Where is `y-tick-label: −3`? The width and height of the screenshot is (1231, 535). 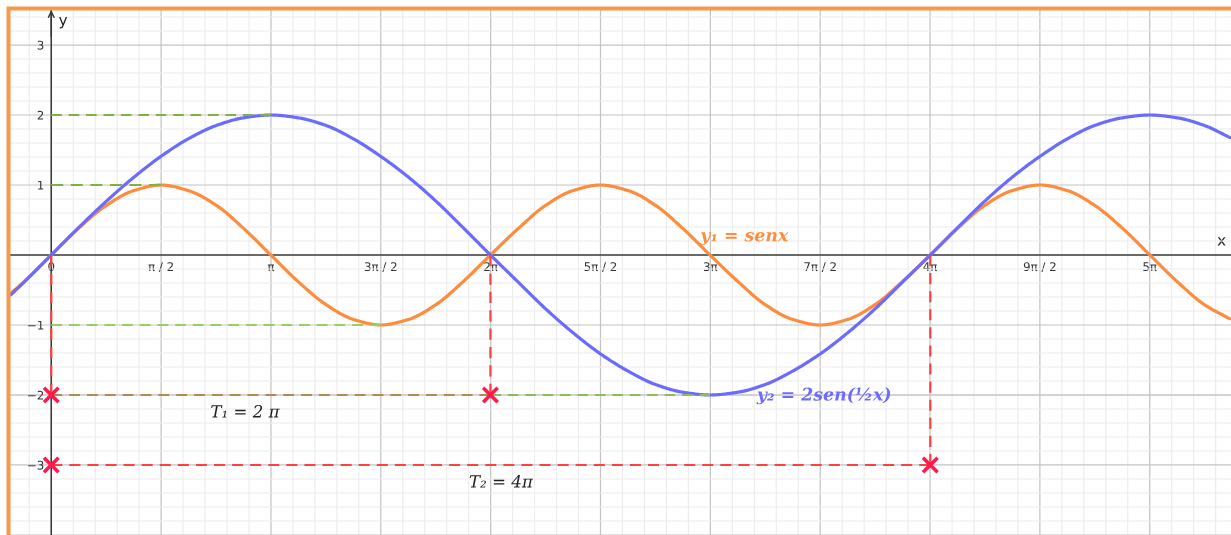 y-tick-label: −3 is located at coordinates (36, 465).